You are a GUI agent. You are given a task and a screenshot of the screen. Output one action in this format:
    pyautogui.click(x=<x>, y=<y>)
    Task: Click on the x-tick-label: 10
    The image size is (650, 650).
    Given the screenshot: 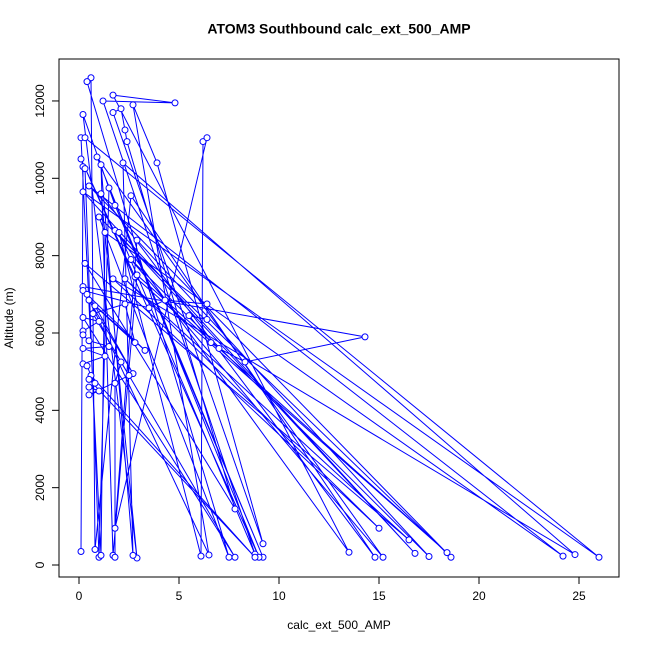 What is the action you would take?
    pyautogui.click(x=279, y=596)
    